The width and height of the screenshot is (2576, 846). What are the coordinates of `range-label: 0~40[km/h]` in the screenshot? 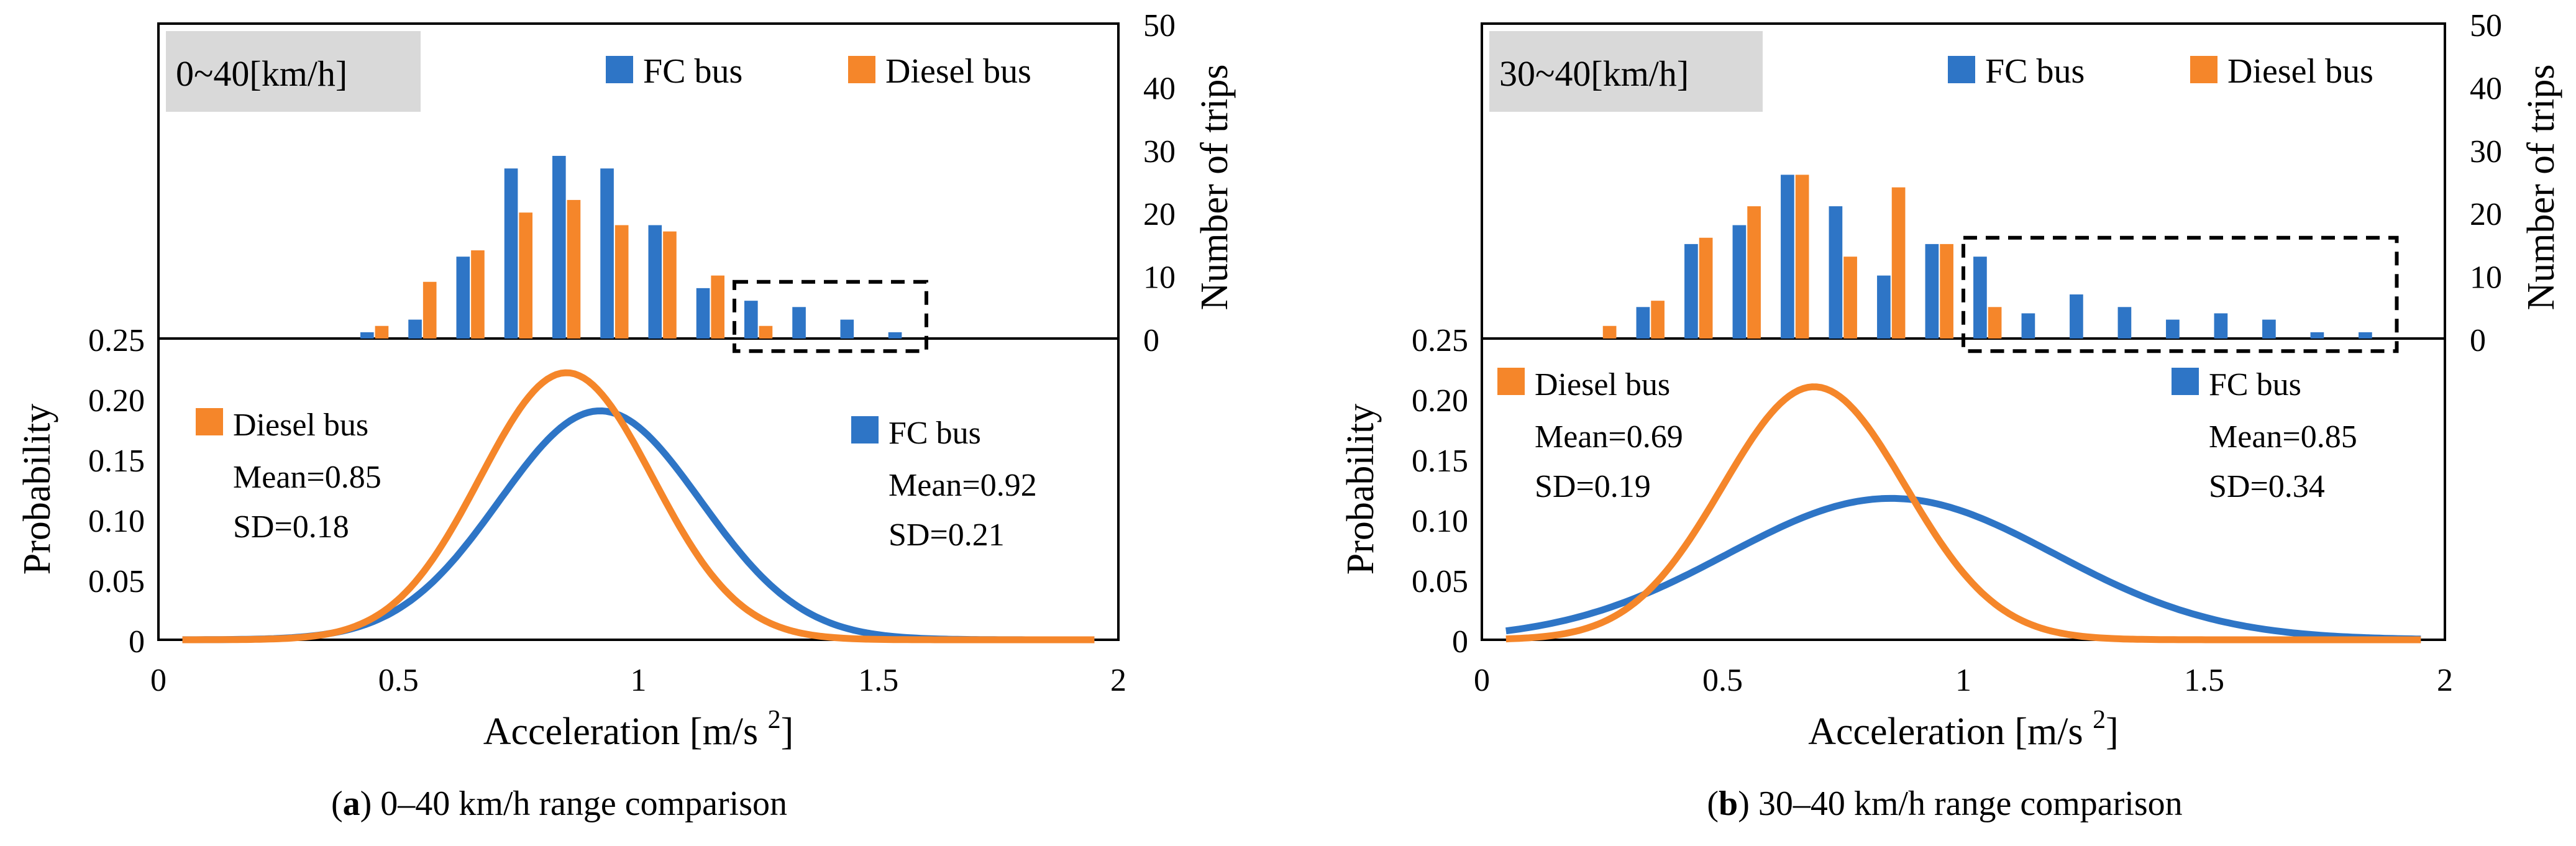 It's located at (261, 74).